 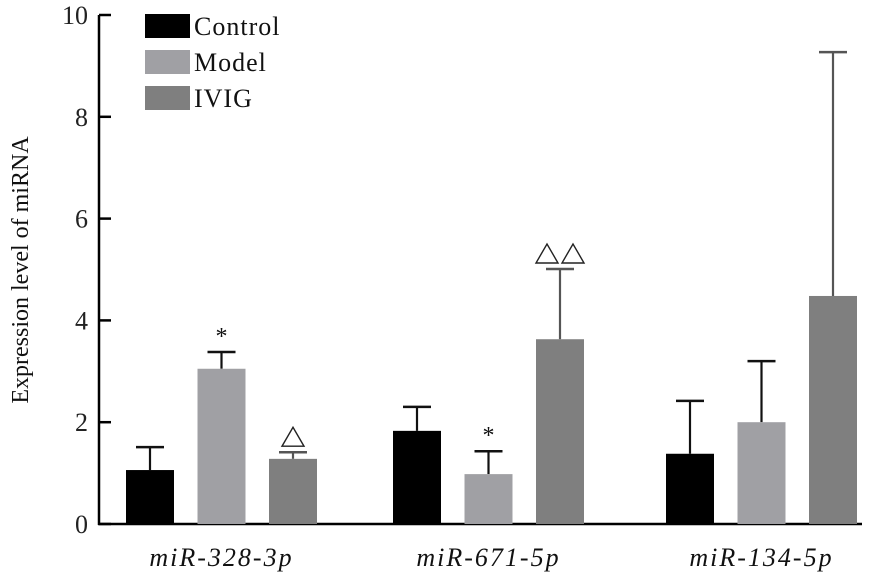 I want to click on x-tick-label: miR-328-3p, so click(x=221, y=557).